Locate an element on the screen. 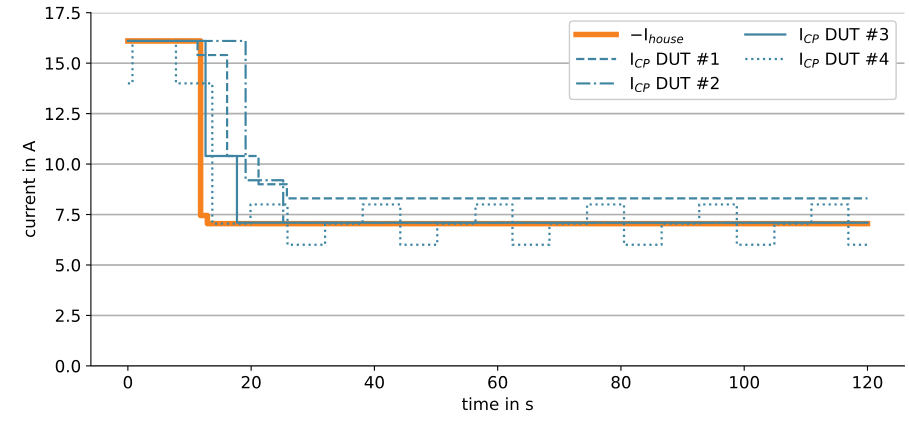  y-tick-label: 5.0 is located at coordinates (68, 265).